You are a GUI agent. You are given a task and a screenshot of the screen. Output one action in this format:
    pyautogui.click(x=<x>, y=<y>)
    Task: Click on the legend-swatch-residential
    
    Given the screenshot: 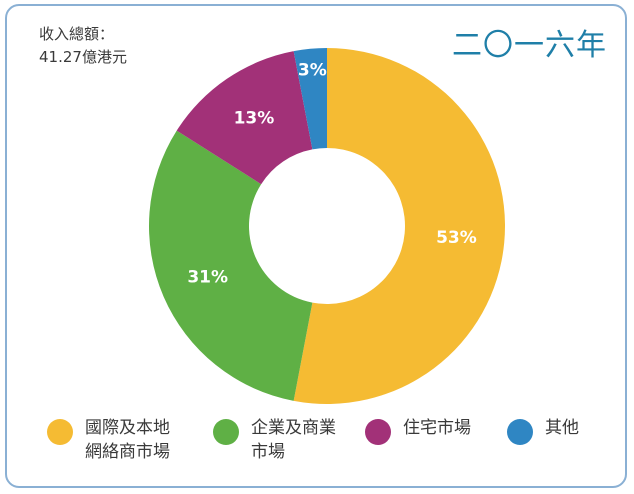 What is the action you would take?
    pyautogui.click(x=378, y=432)
    